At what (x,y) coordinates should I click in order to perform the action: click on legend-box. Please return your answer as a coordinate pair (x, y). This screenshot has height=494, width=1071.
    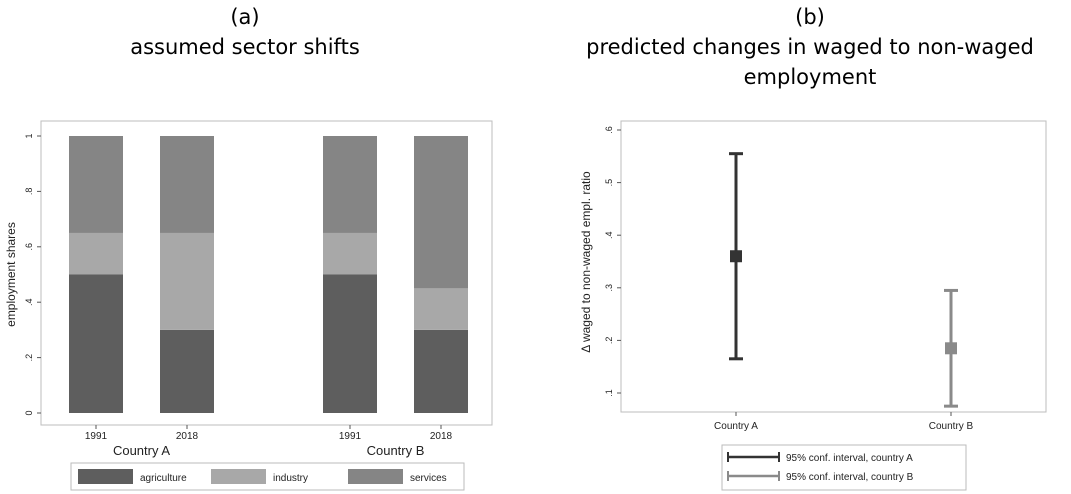
    Looking at the image, I should click on (844, 467).